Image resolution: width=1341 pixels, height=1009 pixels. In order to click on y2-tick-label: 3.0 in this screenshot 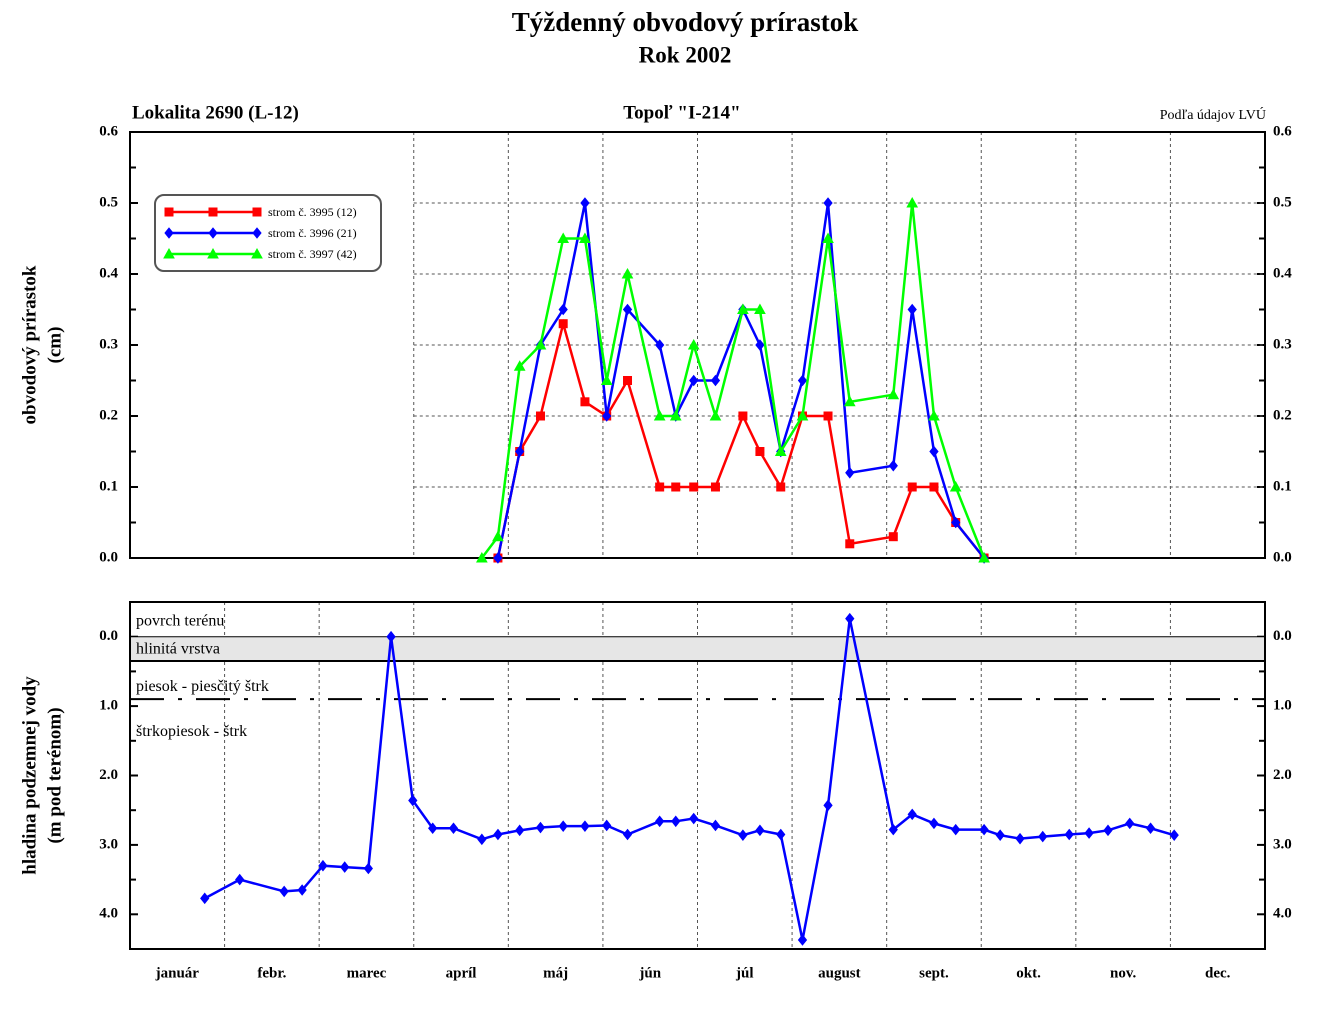, I will do `click(1282, 844)`.